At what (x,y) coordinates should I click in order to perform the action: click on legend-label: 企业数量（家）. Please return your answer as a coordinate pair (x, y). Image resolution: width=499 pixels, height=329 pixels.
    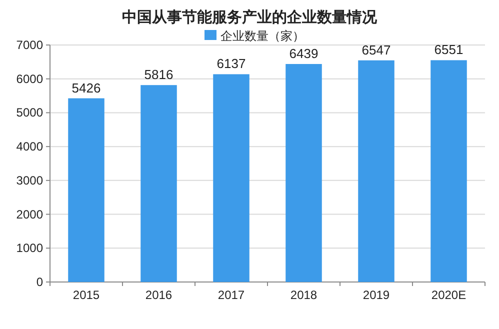
    Looking at the image, I should click on (262, 36).